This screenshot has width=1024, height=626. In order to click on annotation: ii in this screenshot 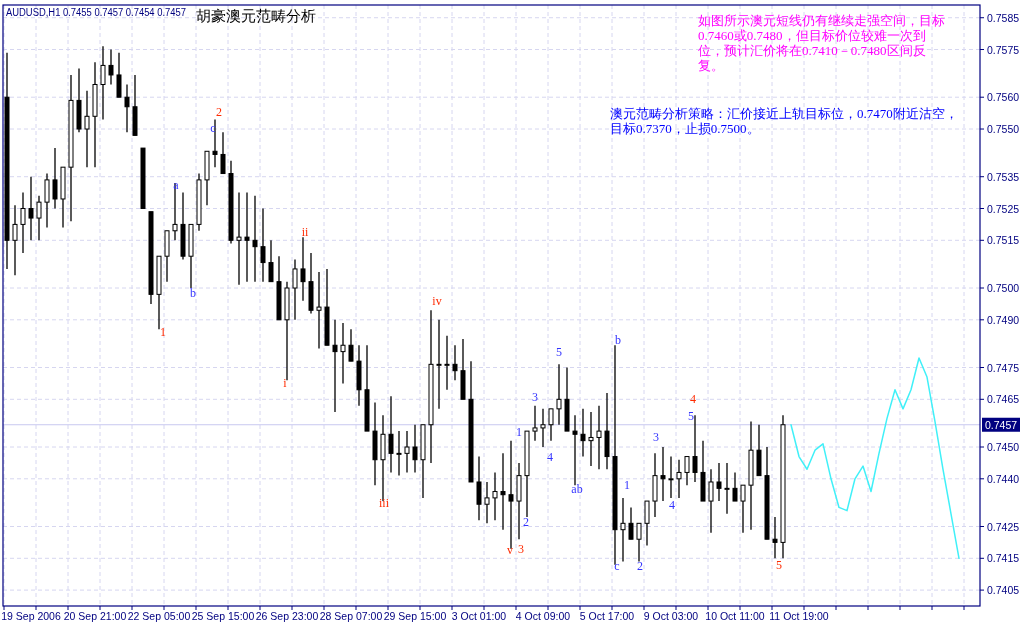, I will do `click(305, 232)`.